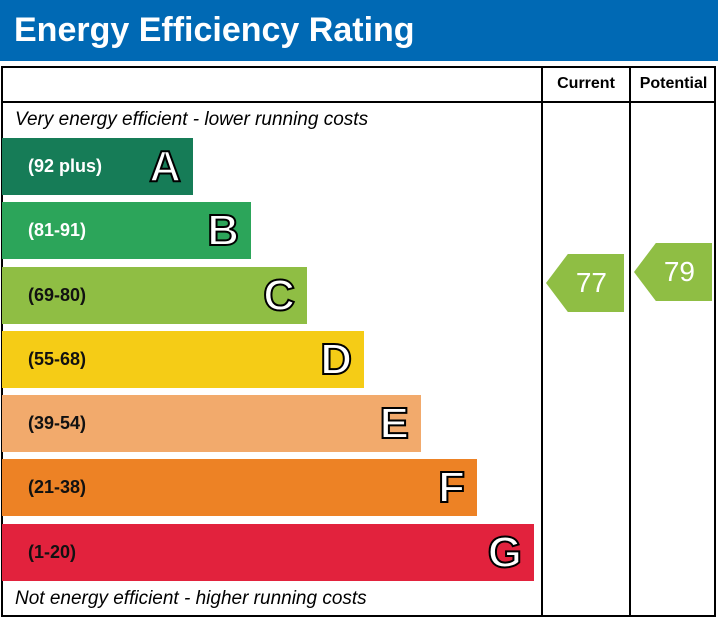 The height and width of the screenshot is (619, 718). What do you see at coordinates (358, 102) in the screenshot?
I see `header-divider` at bounding box center [358, 102].